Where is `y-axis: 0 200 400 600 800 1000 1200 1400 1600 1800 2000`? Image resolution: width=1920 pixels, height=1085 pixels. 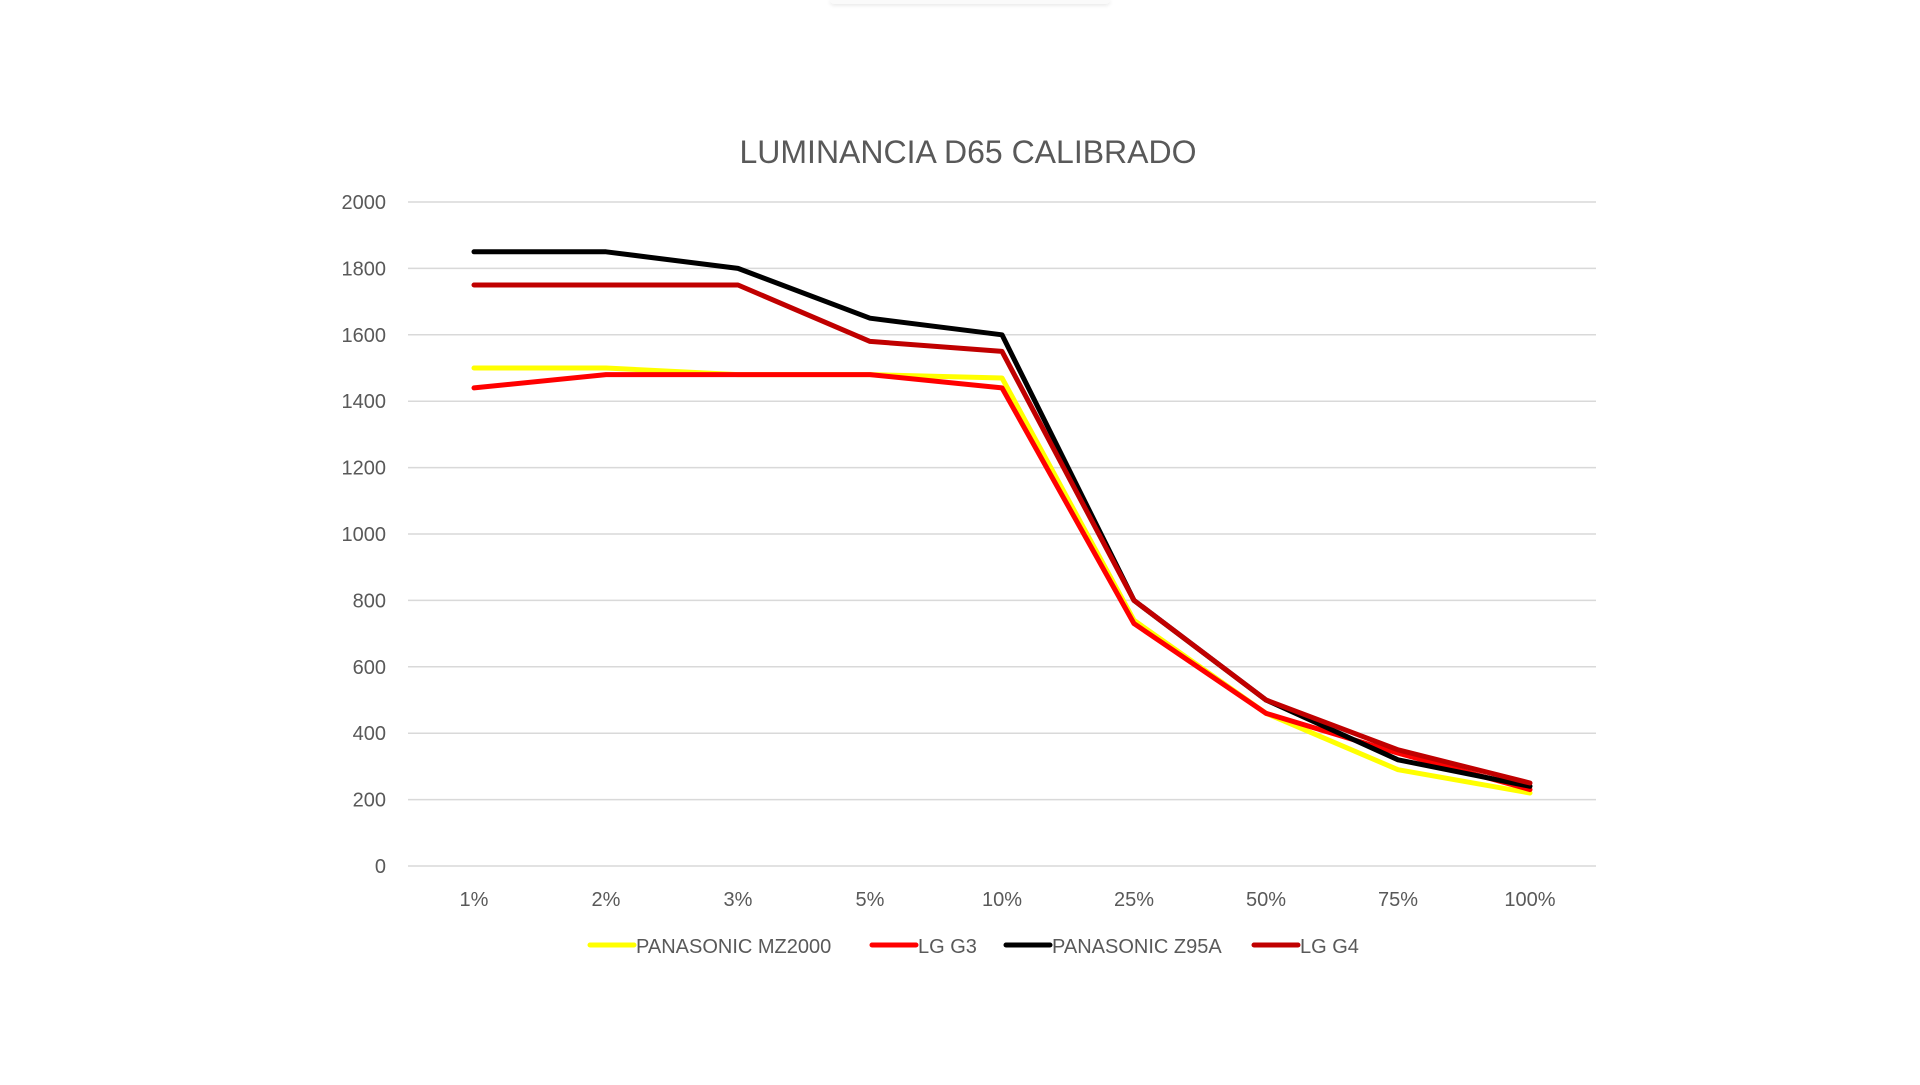 y-axis: 0 200 400 600 800 1000 1200 1400 1600 1800 2000 is located at coordinates (364, 535).